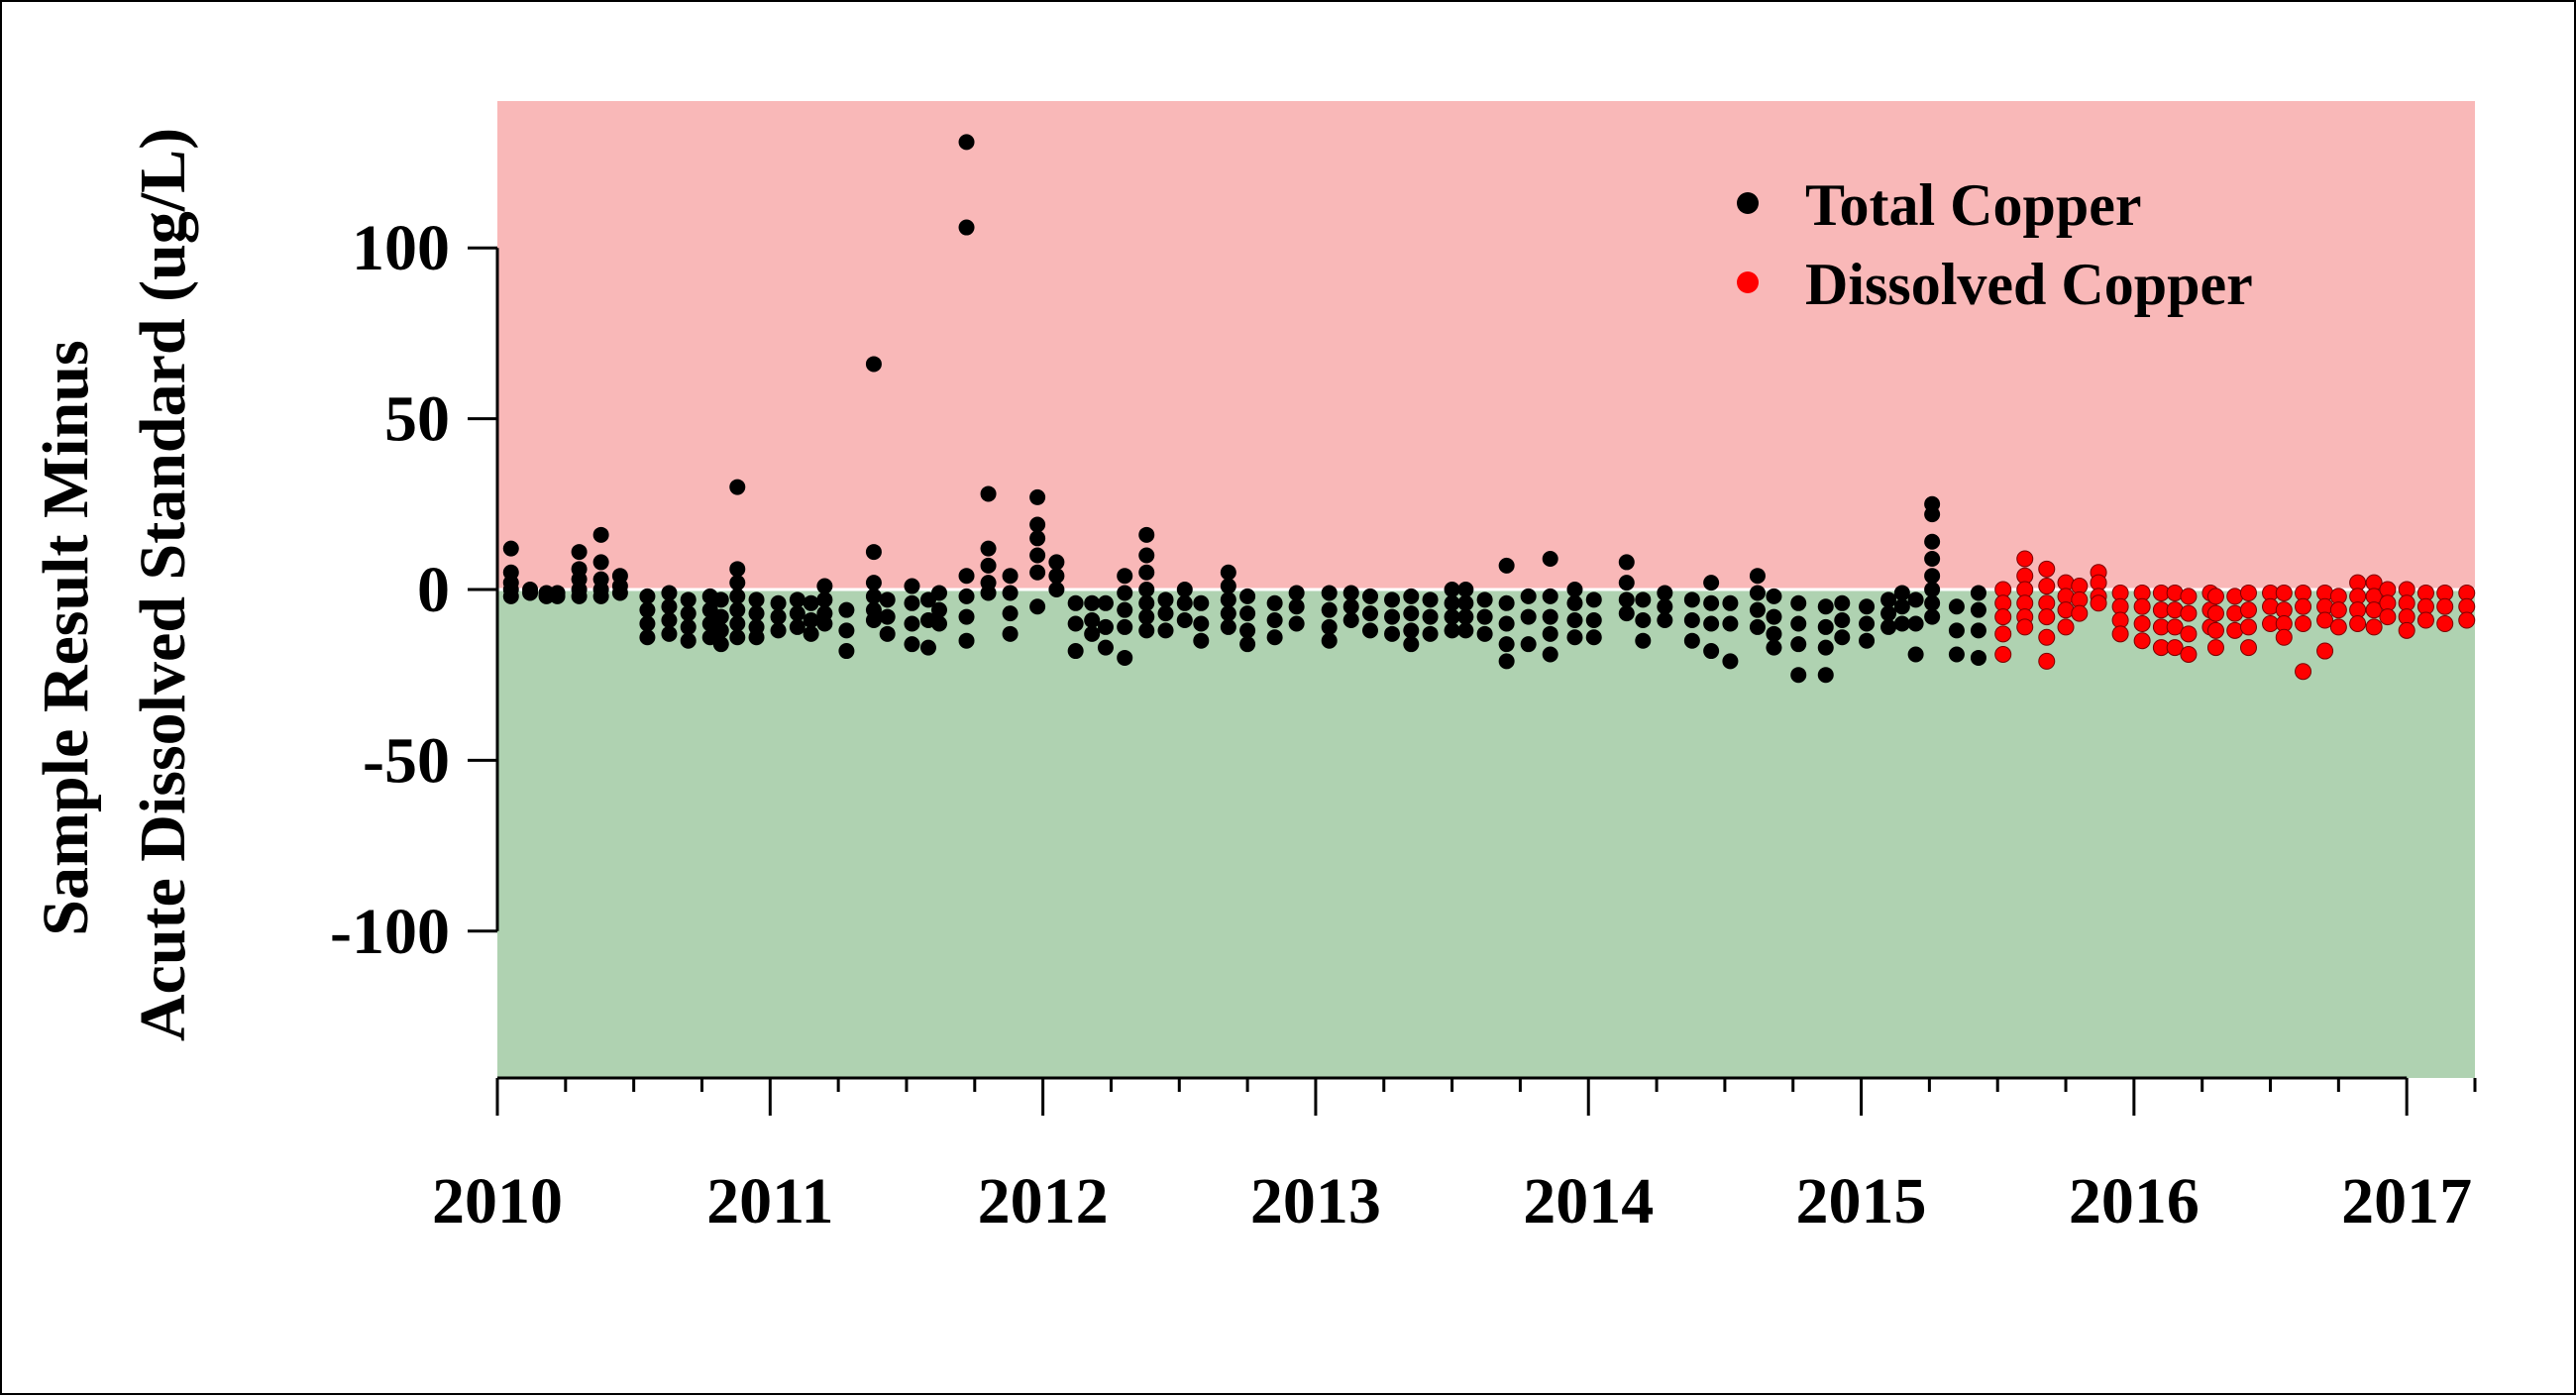 The height and width of the screenshot is (1397, 2576). I want to click on legend-marker-dissolved-copper, so click(1748, 282).